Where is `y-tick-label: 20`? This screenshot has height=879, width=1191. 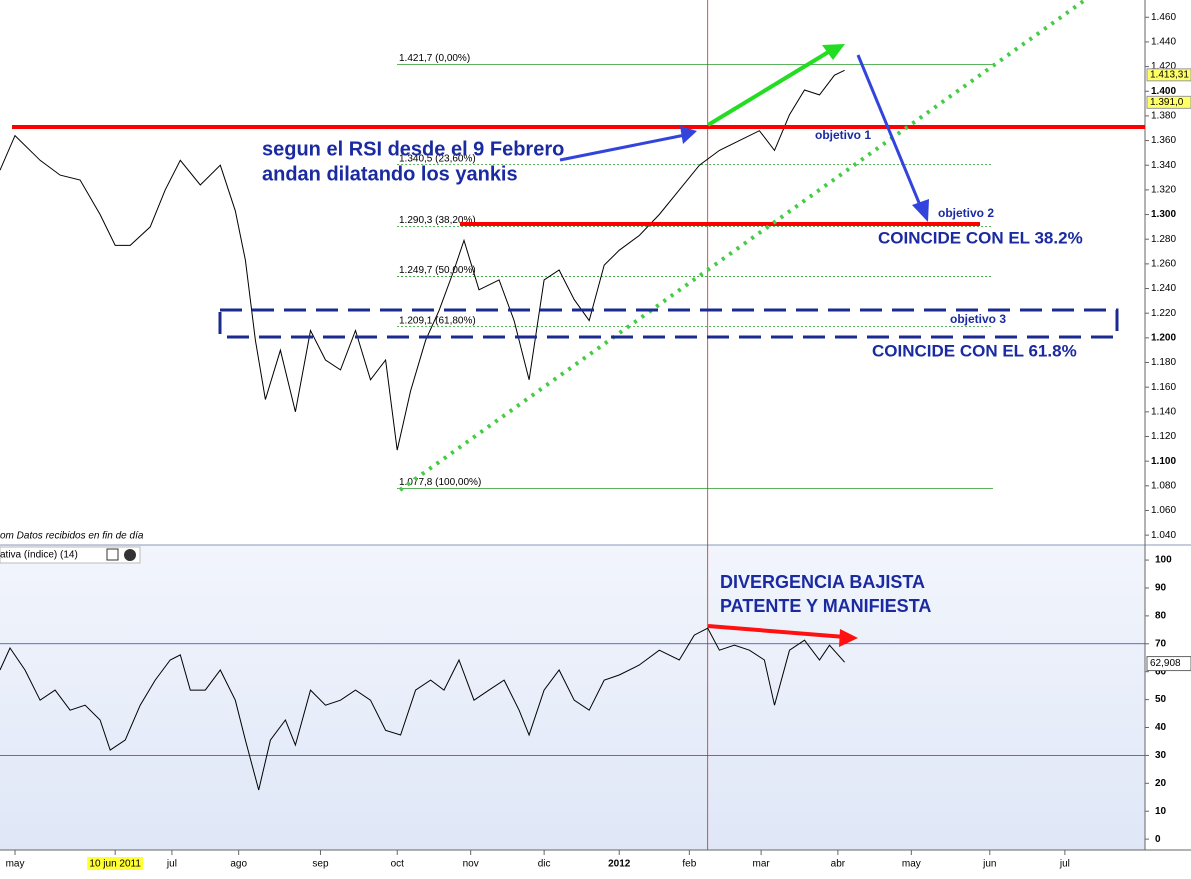 y-tick-label: 20 is located at coordinates (1161, 783).